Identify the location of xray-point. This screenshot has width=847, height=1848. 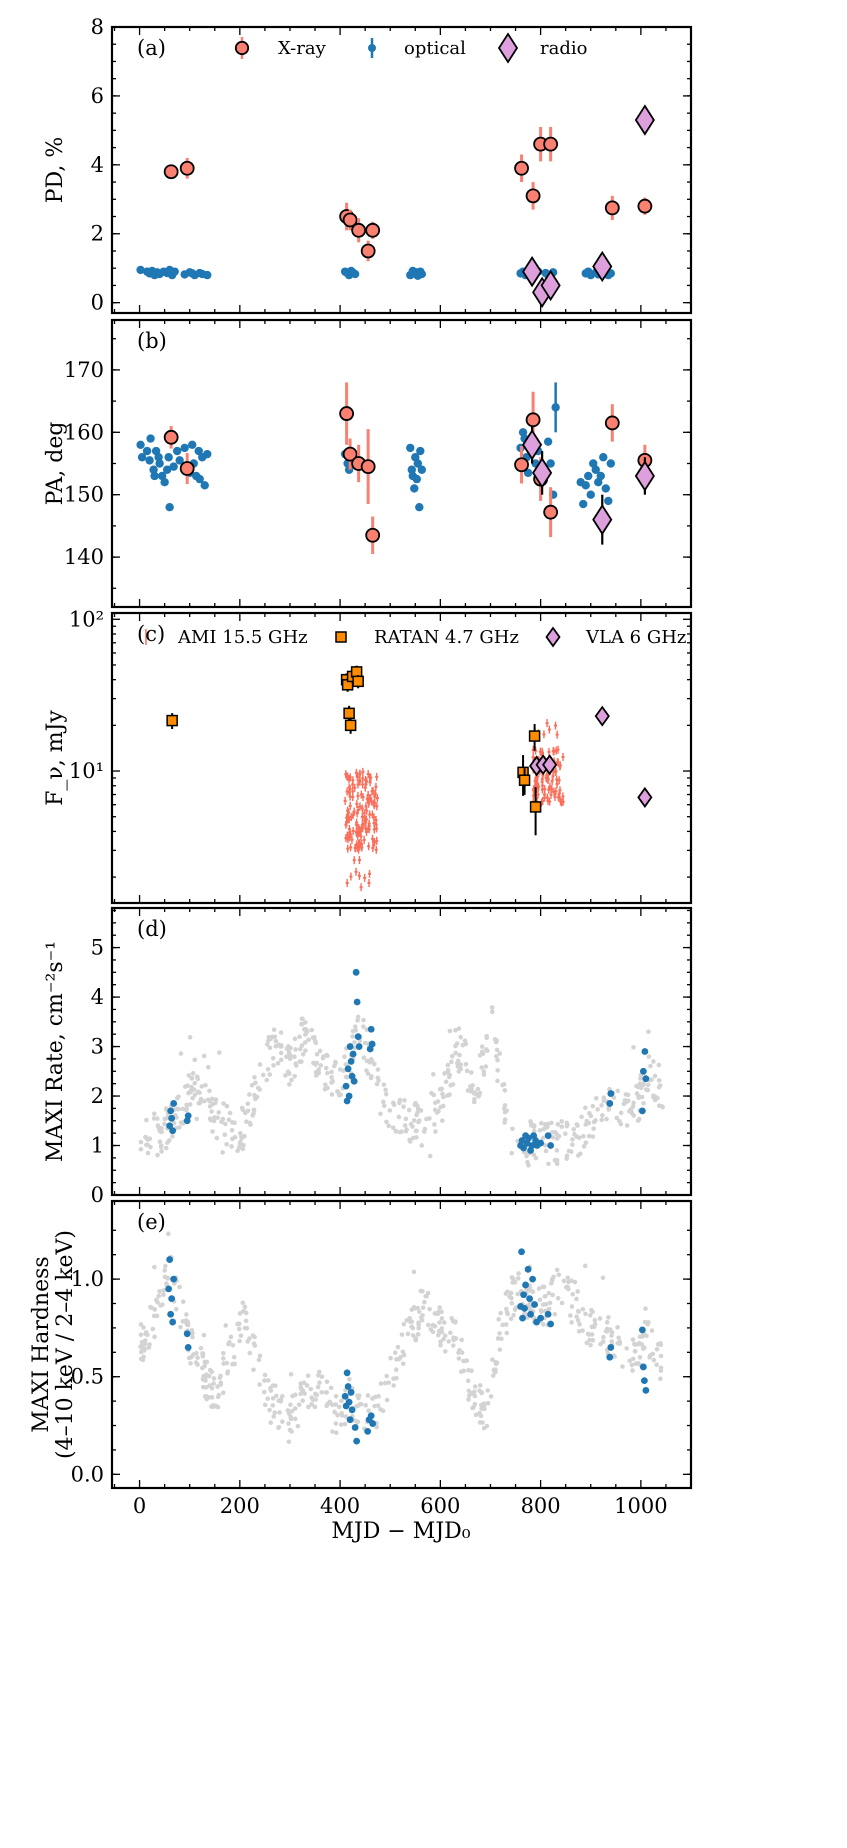
(533, 420).